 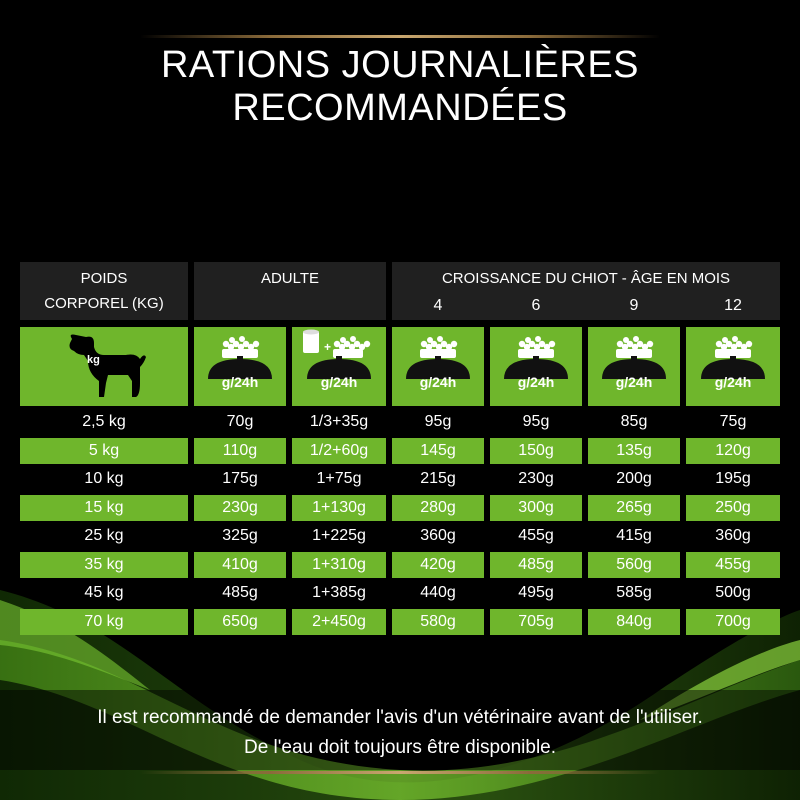 What do you see at coordinates (400, 747) in the screenshot?
I see `footer-line-2: De l'eau doit toujours être disponible.` at bounding box center [400, 747].